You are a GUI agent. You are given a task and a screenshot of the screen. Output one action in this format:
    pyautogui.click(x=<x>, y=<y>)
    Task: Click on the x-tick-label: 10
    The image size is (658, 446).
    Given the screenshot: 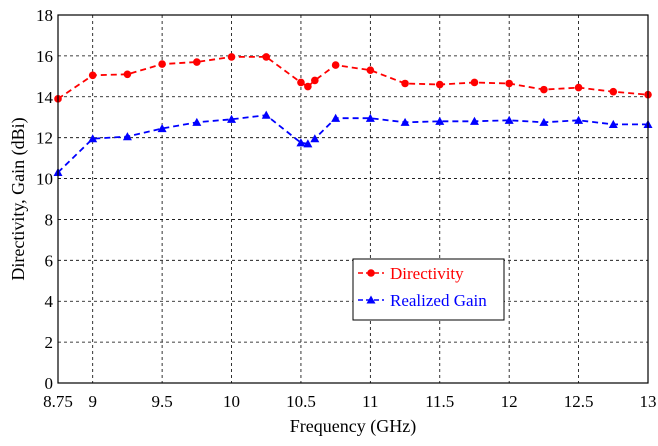 What is the action you would take?
    pyautogui.click(x=231, y=401)
    